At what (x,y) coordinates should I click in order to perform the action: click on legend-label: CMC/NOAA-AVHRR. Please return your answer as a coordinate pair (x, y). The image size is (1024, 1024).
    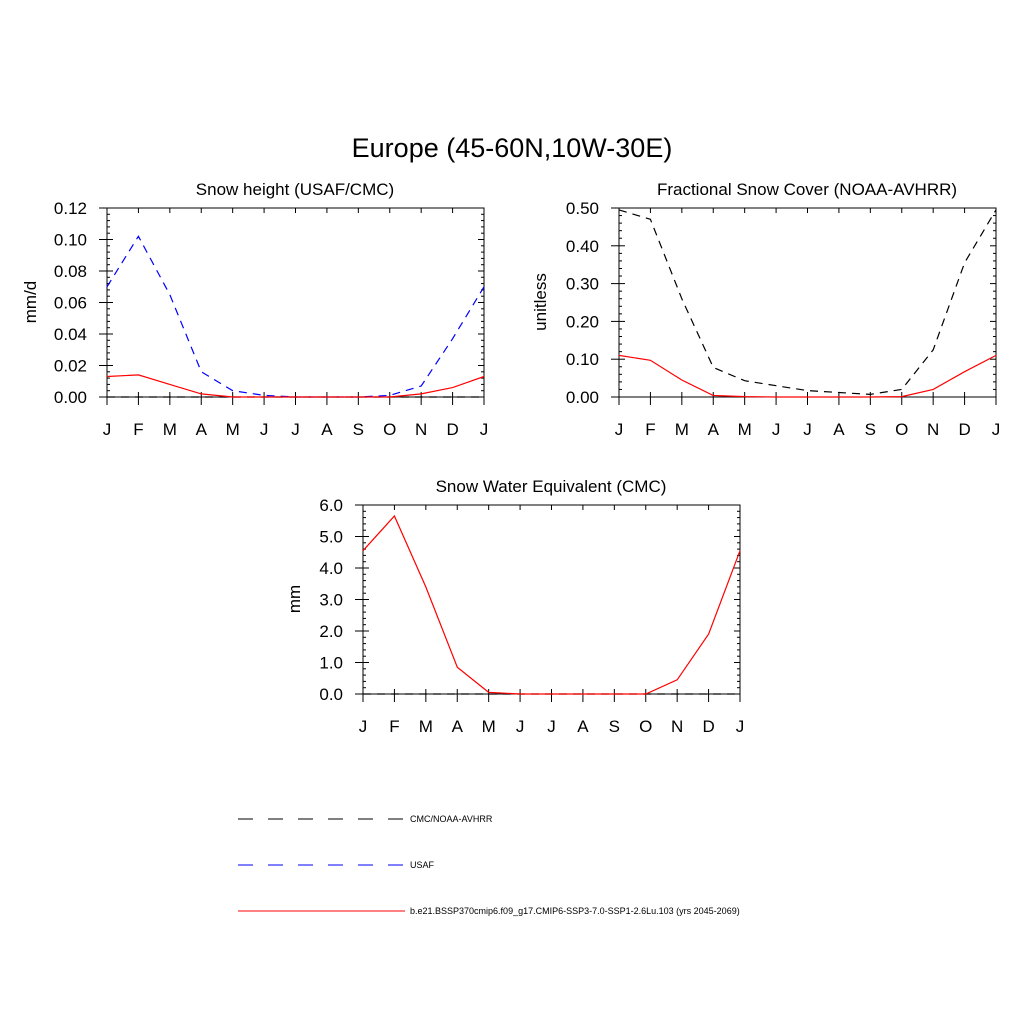
    Looking at the image, I should click on (451, 819).